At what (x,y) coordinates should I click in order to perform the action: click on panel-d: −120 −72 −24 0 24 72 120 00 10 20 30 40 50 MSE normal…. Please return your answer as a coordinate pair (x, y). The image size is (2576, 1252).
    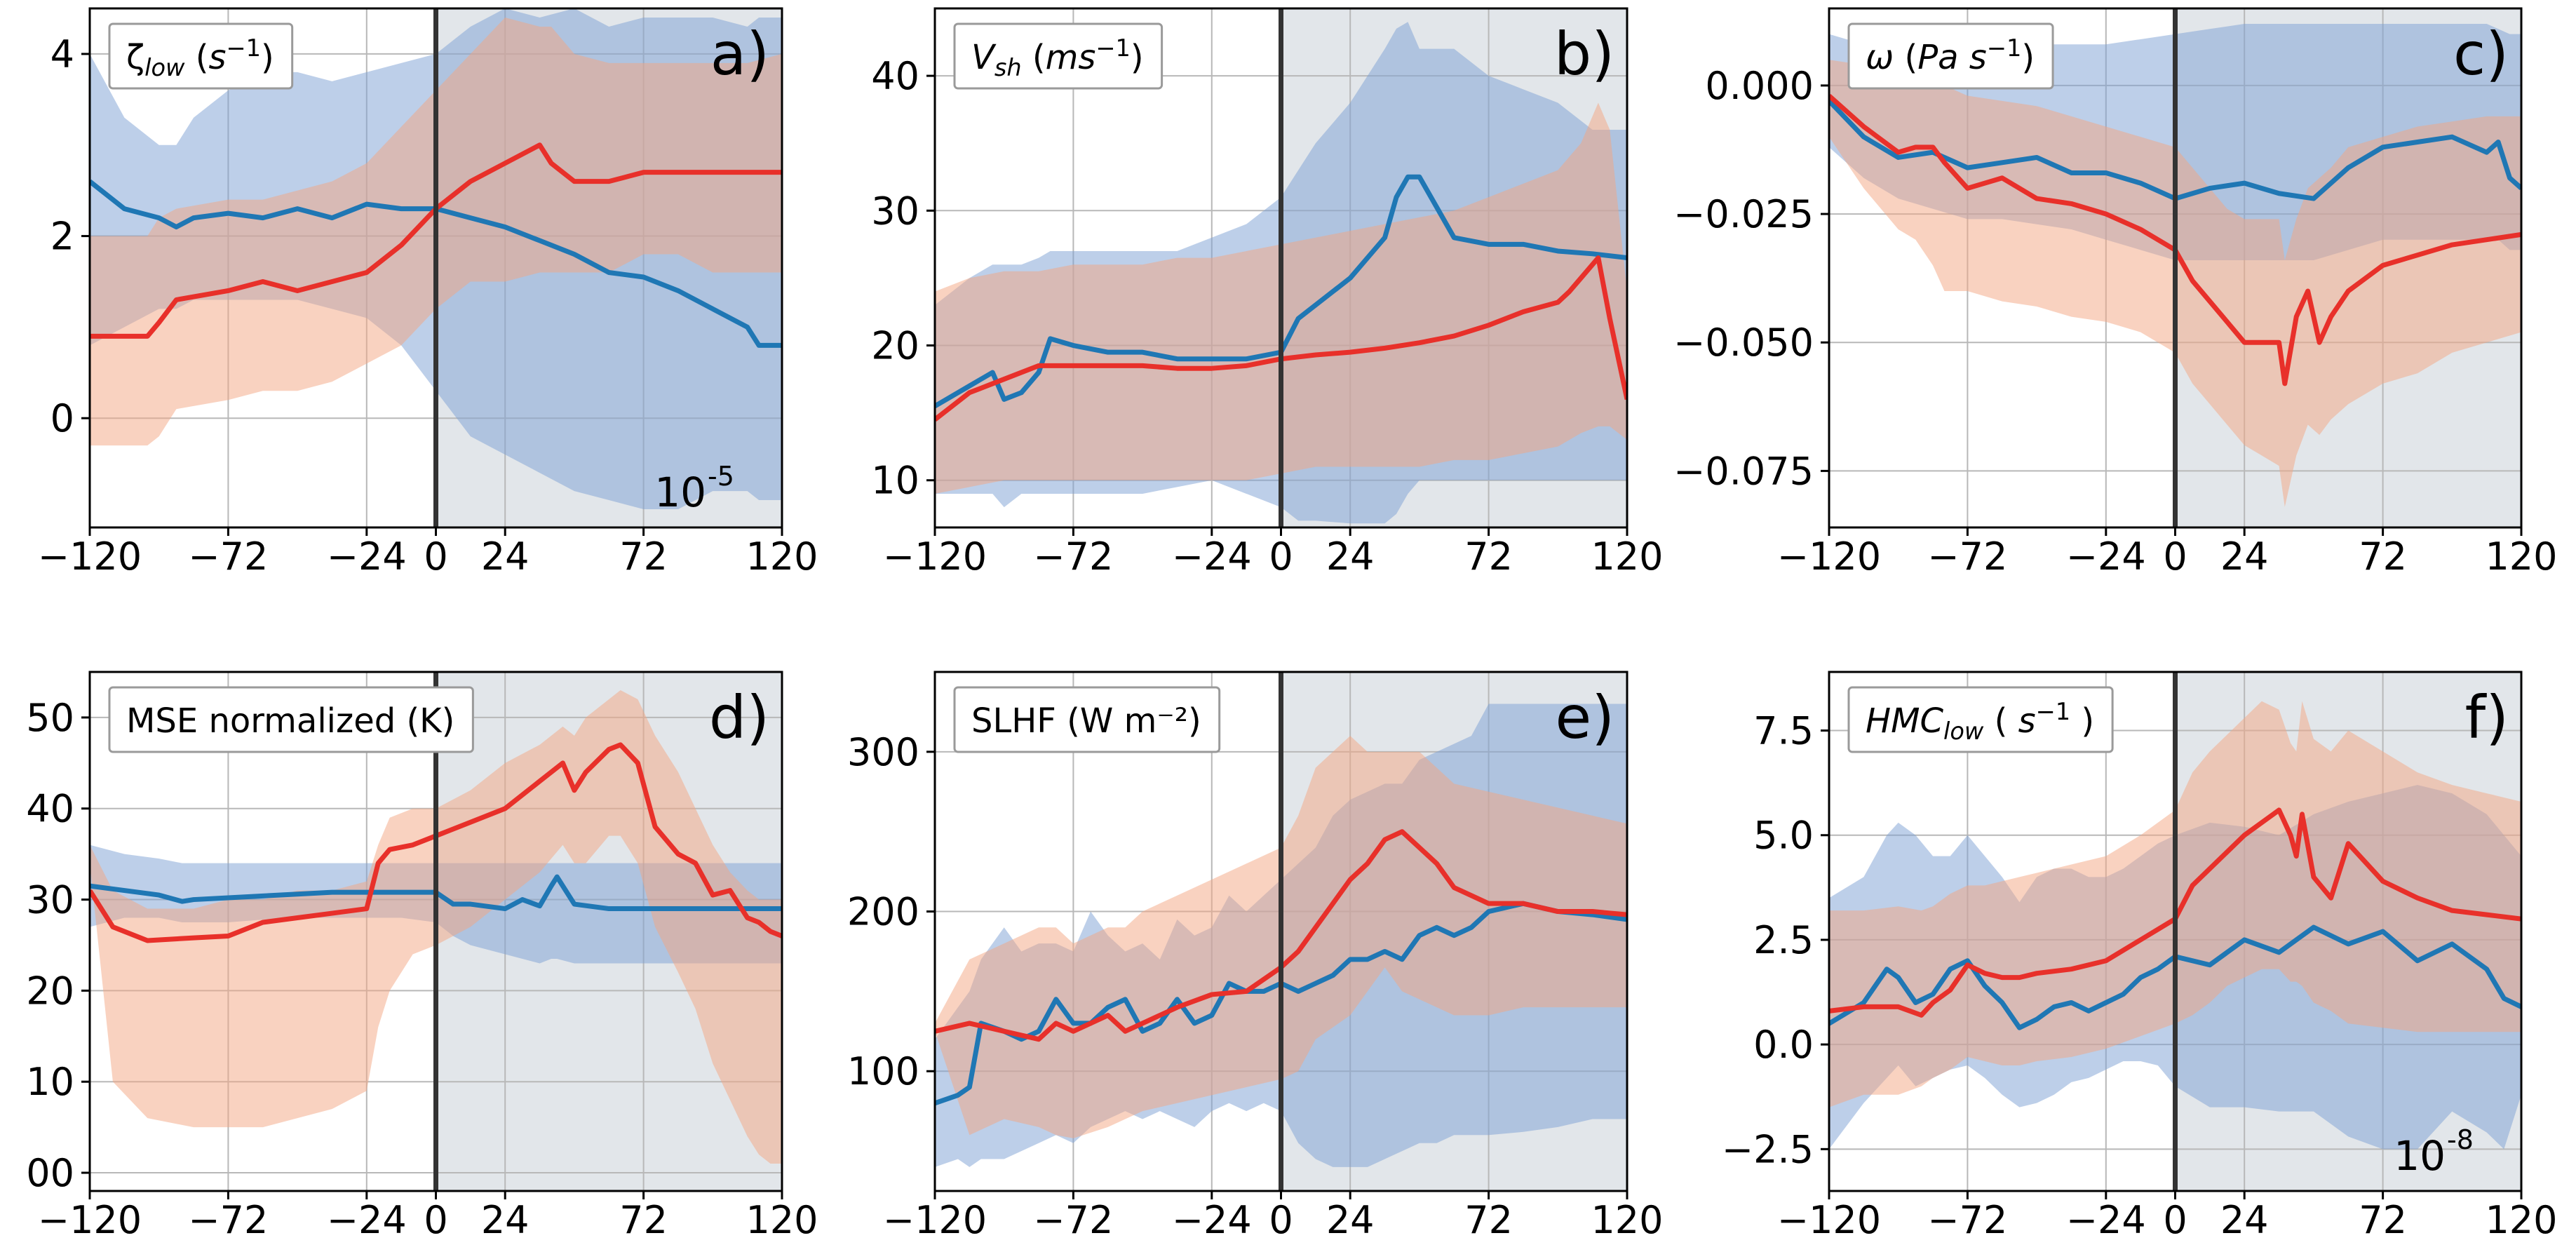
    Looking at the image, I should click on (422, 956).